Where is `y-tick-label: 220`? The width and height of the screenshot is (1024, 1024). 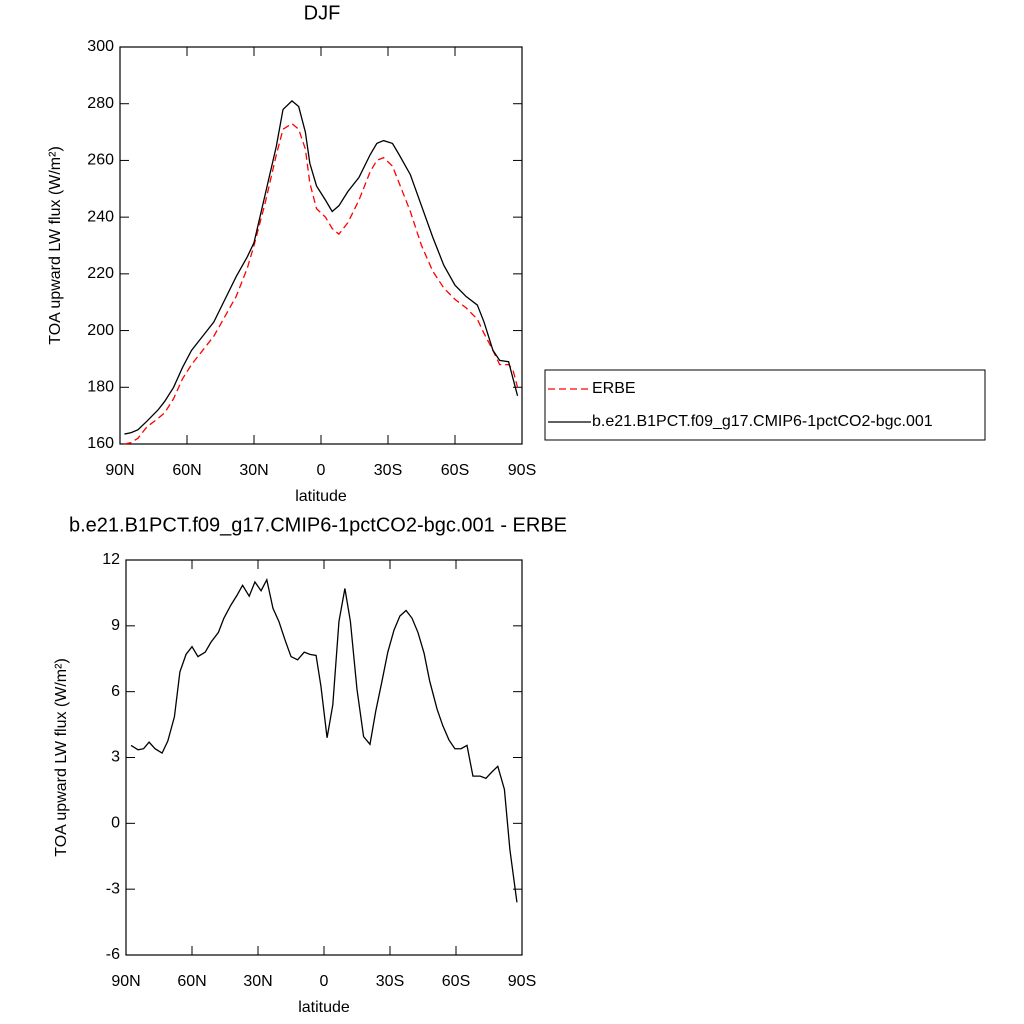
y-tick-label: 220 is located at coordinates (100, 273).